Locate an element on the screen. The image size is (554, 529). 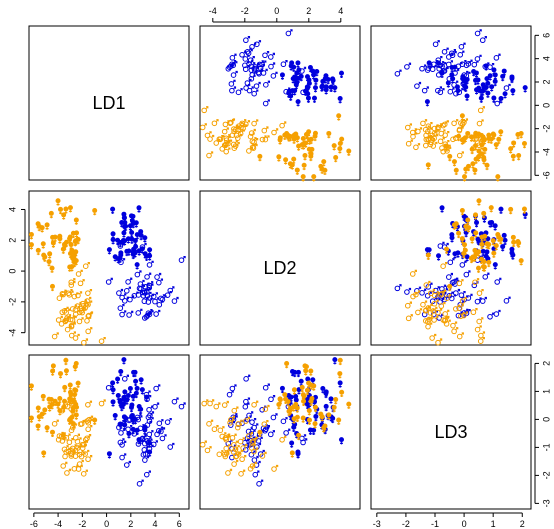
point-123-r1c3-arrow is located at coordinates (430, 129).